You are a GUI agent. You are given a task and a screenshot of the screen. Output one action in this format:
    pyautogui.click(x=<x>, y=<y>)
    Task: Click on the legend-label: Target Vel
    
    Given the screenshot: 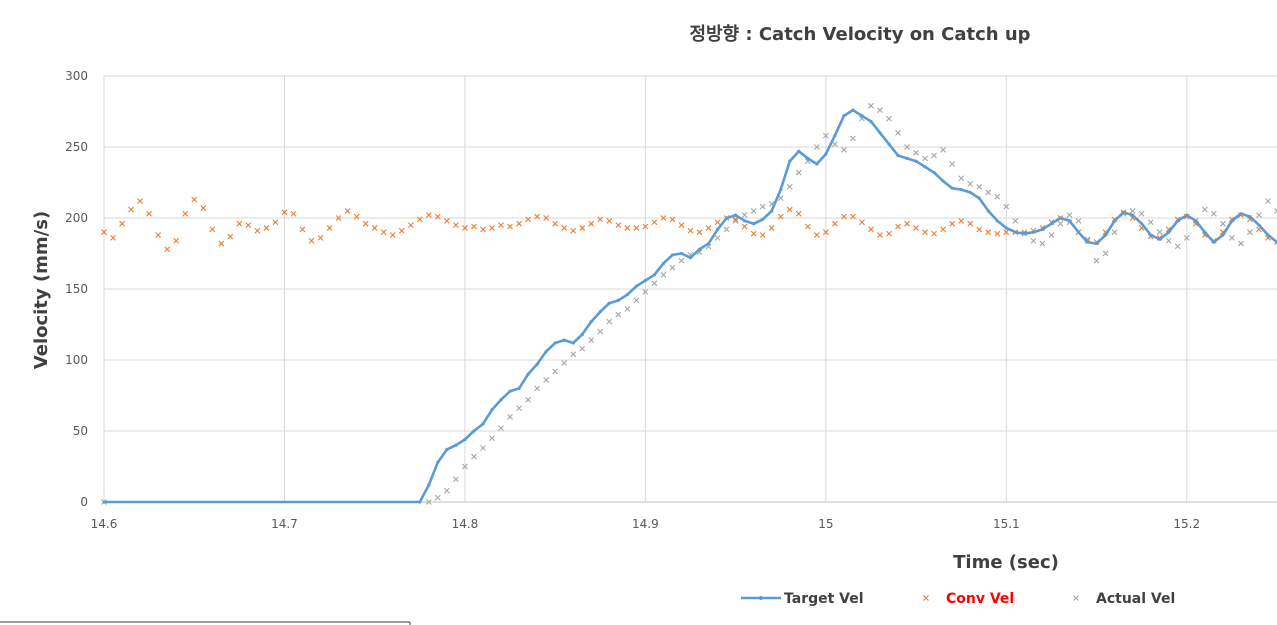 What is the action you would take?
    pyautogui.click(x=824, y=599)
    